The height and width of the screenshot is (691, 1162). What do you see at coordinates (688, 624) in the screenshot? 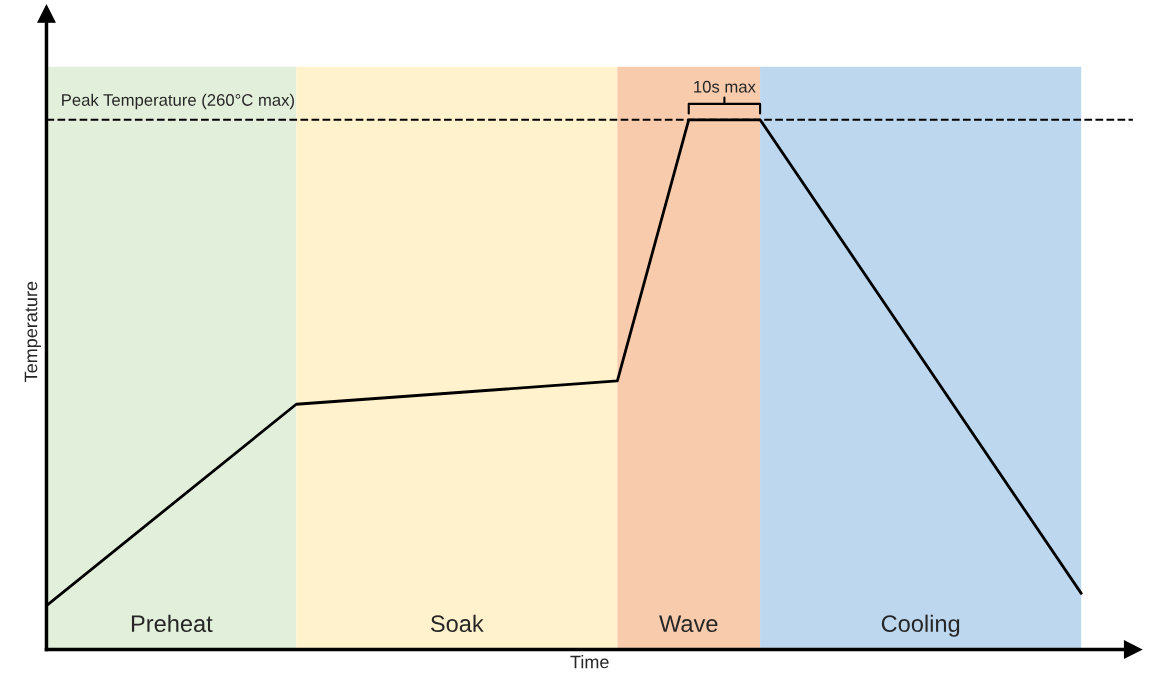
I see `annotation: Wave` at bounding box center [688, 624].